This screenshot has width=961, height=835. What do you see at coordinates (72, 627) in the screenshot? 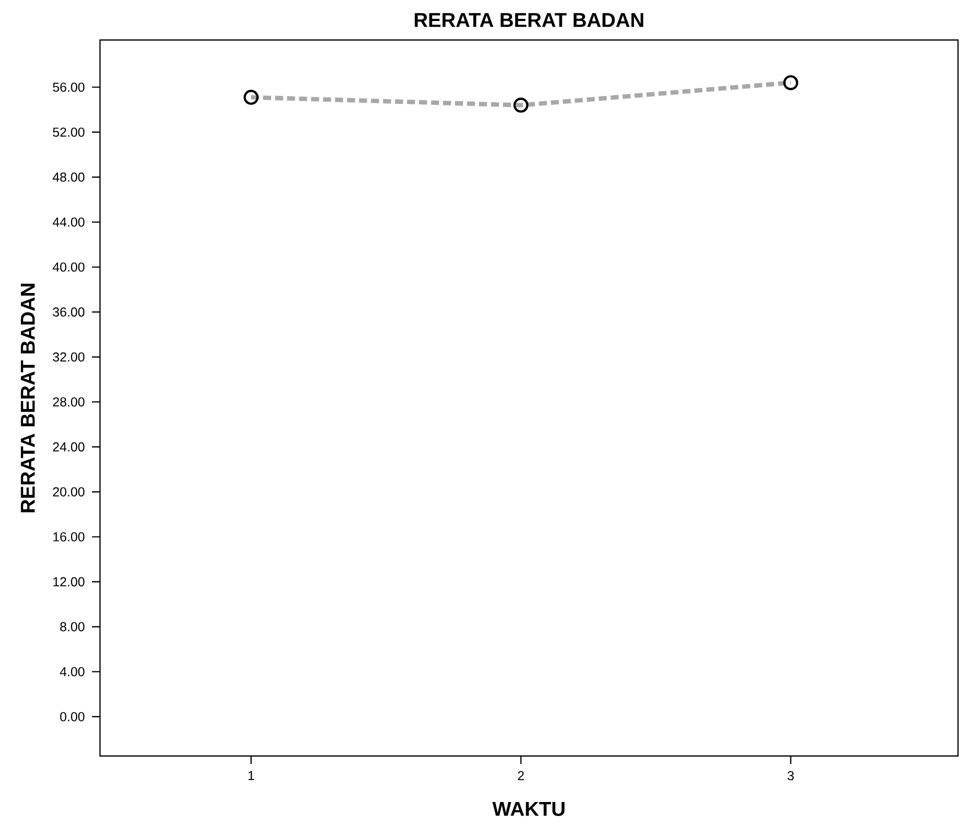
I see `y-tick-label: 8.00` at bounding box center [72, 627].